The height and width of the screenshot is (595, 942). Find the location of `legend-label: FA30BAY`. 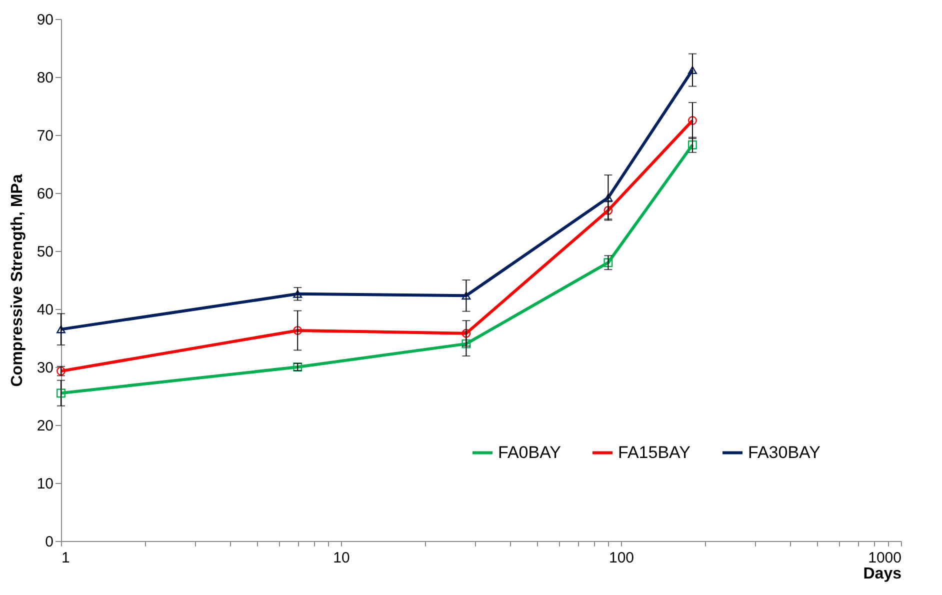

legend-label: FA30BAY is located at coordinates (784, 452).